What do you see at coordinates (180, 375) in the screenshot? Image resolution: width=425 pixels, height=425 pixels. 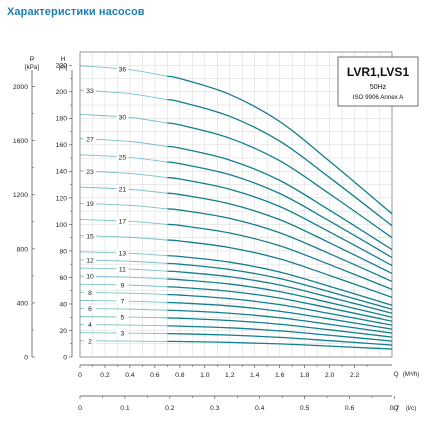 I see `flow-axis-m3h-tick-label: 0.8` at bounding box center [180, 375].